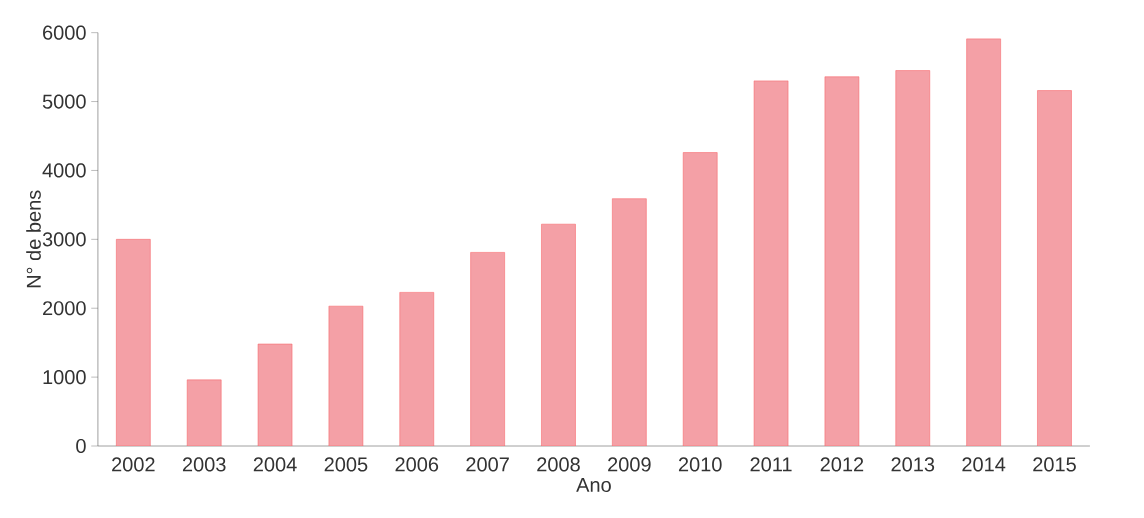  Describe the element at coordinates (275, 464) in the screenshot. I see `x-tick-label: 2004` at that location.